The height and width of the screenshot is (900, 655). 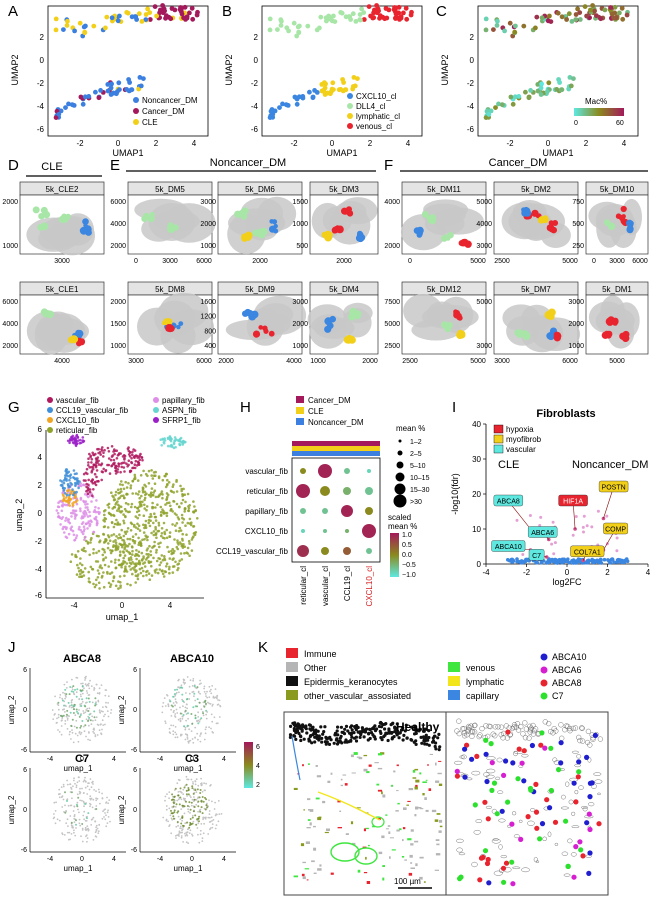 What do you see at coordinates (252, 551) in the screenshot?
I see `row-label: CCL19_vascular_fib` at bounding box center [252, 551].